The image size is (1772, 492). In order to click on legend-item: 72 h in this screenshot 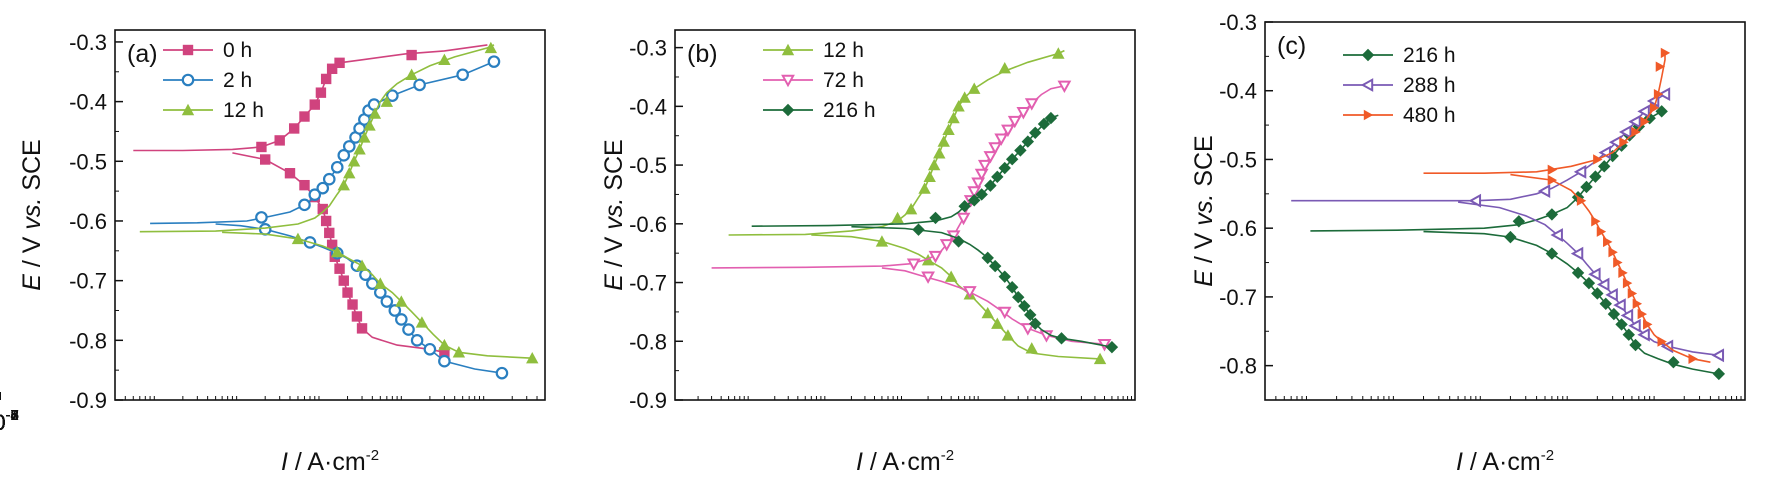, I will do `click(813, 80)`.